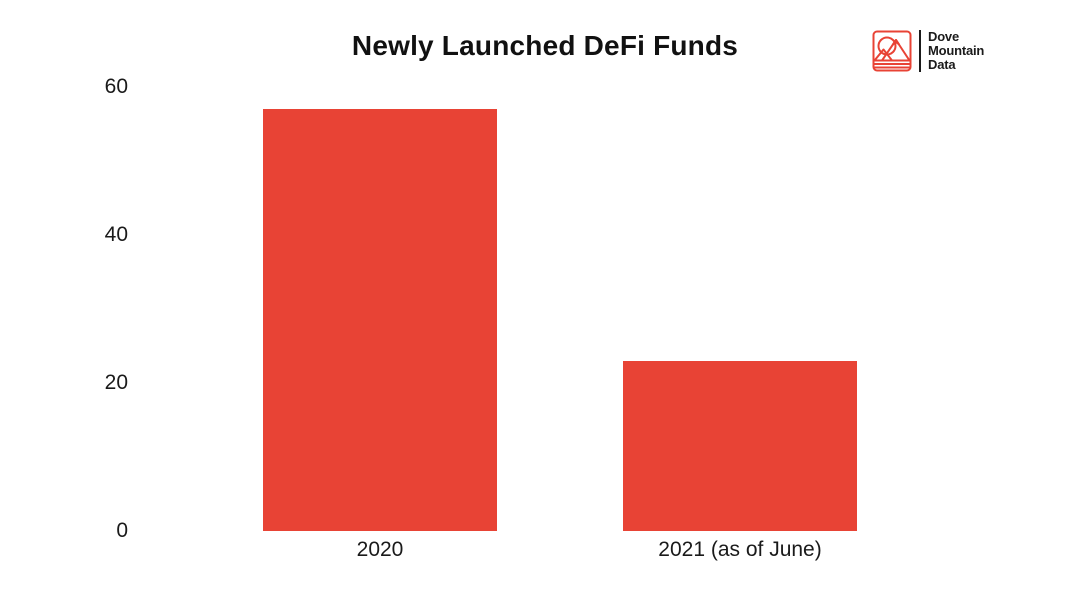 This screenshot has width=1080, height=589. What do you see at coordinates (892, 51) in the screenshot?
I see `mountain-sun-icon` at bounding box center [892, 51].